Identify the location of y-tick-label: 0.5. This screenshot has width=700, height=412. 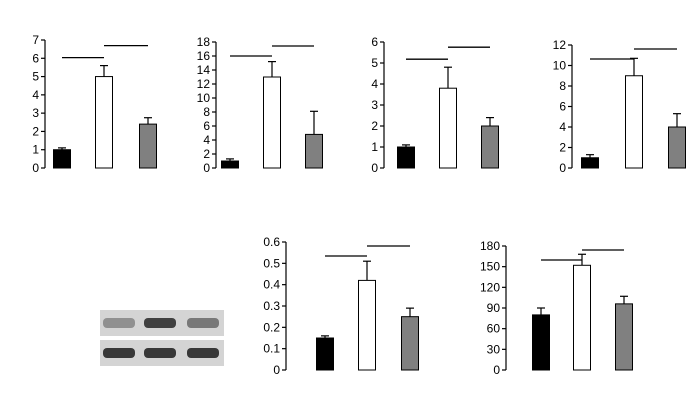
(271, 263).